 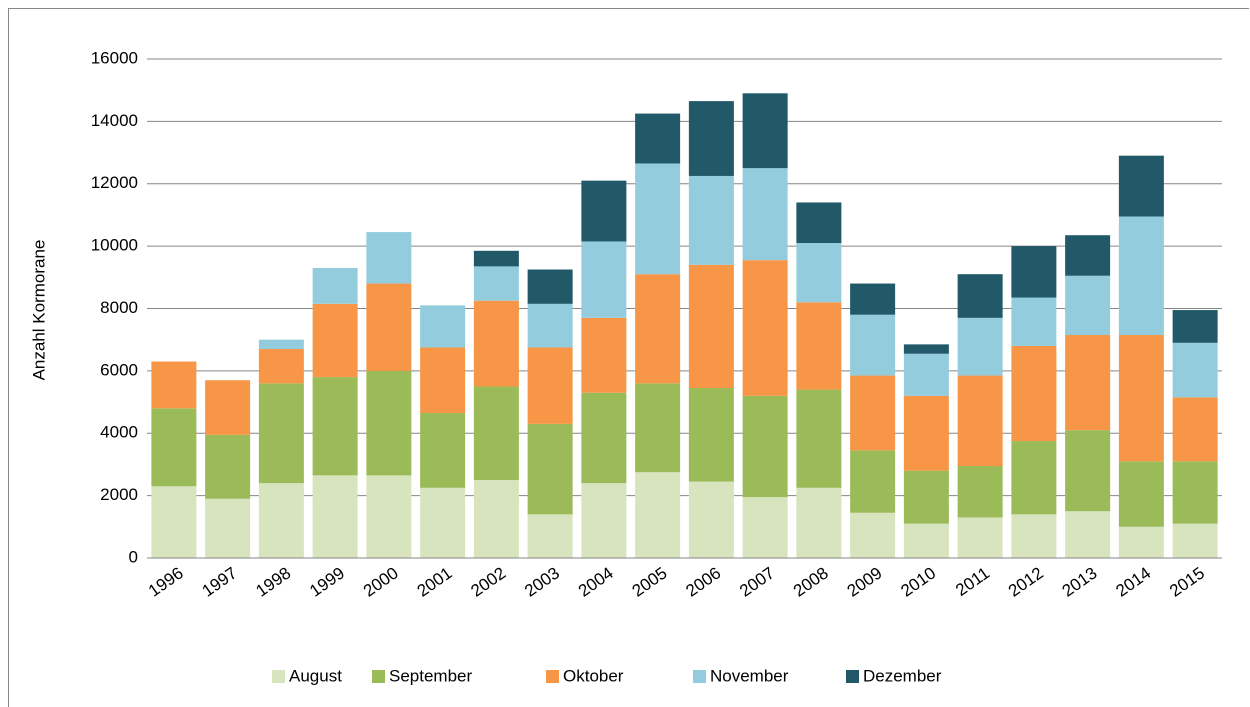 What do you see at coordinates (114, 57) in the screenshot?
I see `y-tick-label: 16000` at bounding box center [114, 57].